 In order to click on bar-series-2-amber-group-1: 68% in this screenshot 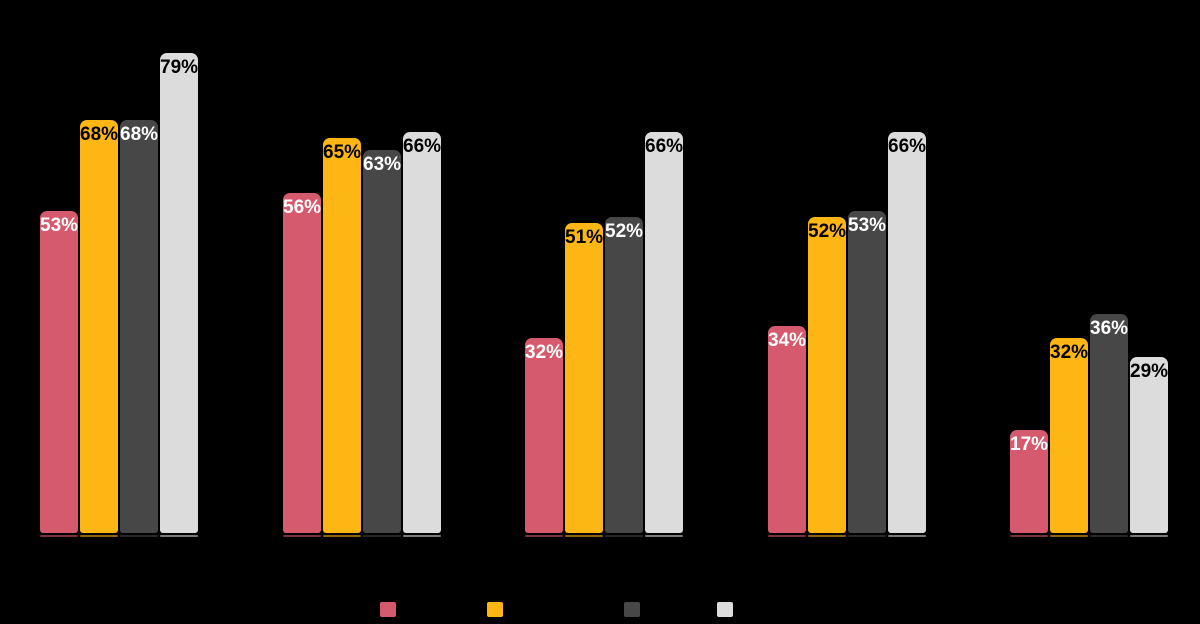, I will do `click(99, 326)`.